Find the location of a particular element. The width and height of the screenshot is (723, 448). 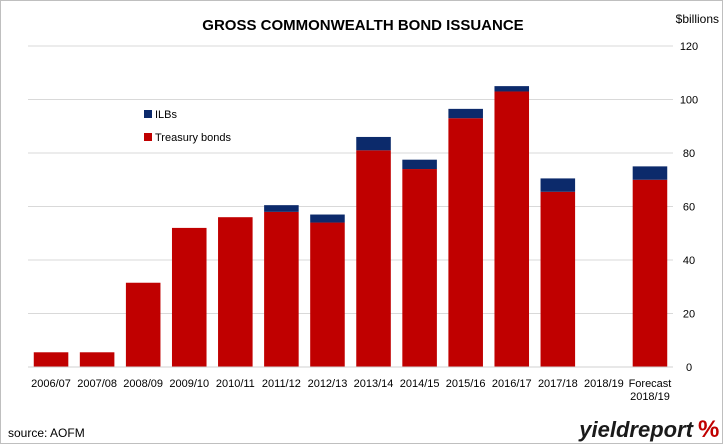

x-tick-label: 2011/12 is located at coordinates (281, 384).